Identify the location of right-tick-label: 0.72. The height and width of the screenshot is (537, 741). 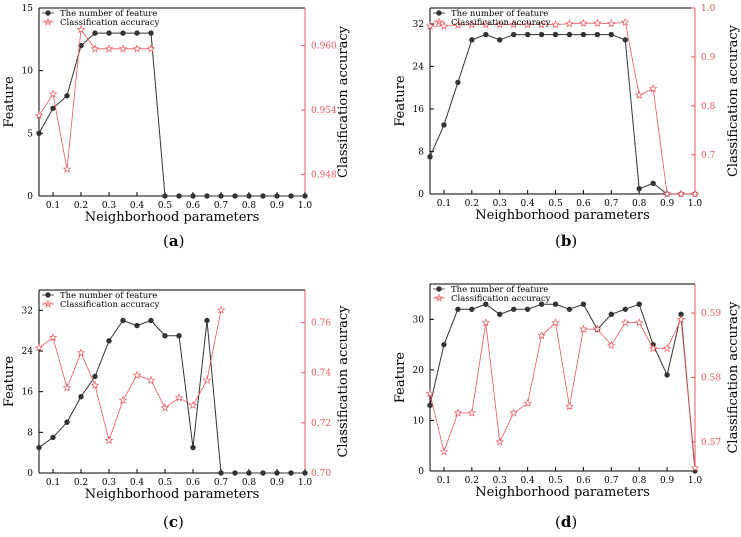
(321, 424).